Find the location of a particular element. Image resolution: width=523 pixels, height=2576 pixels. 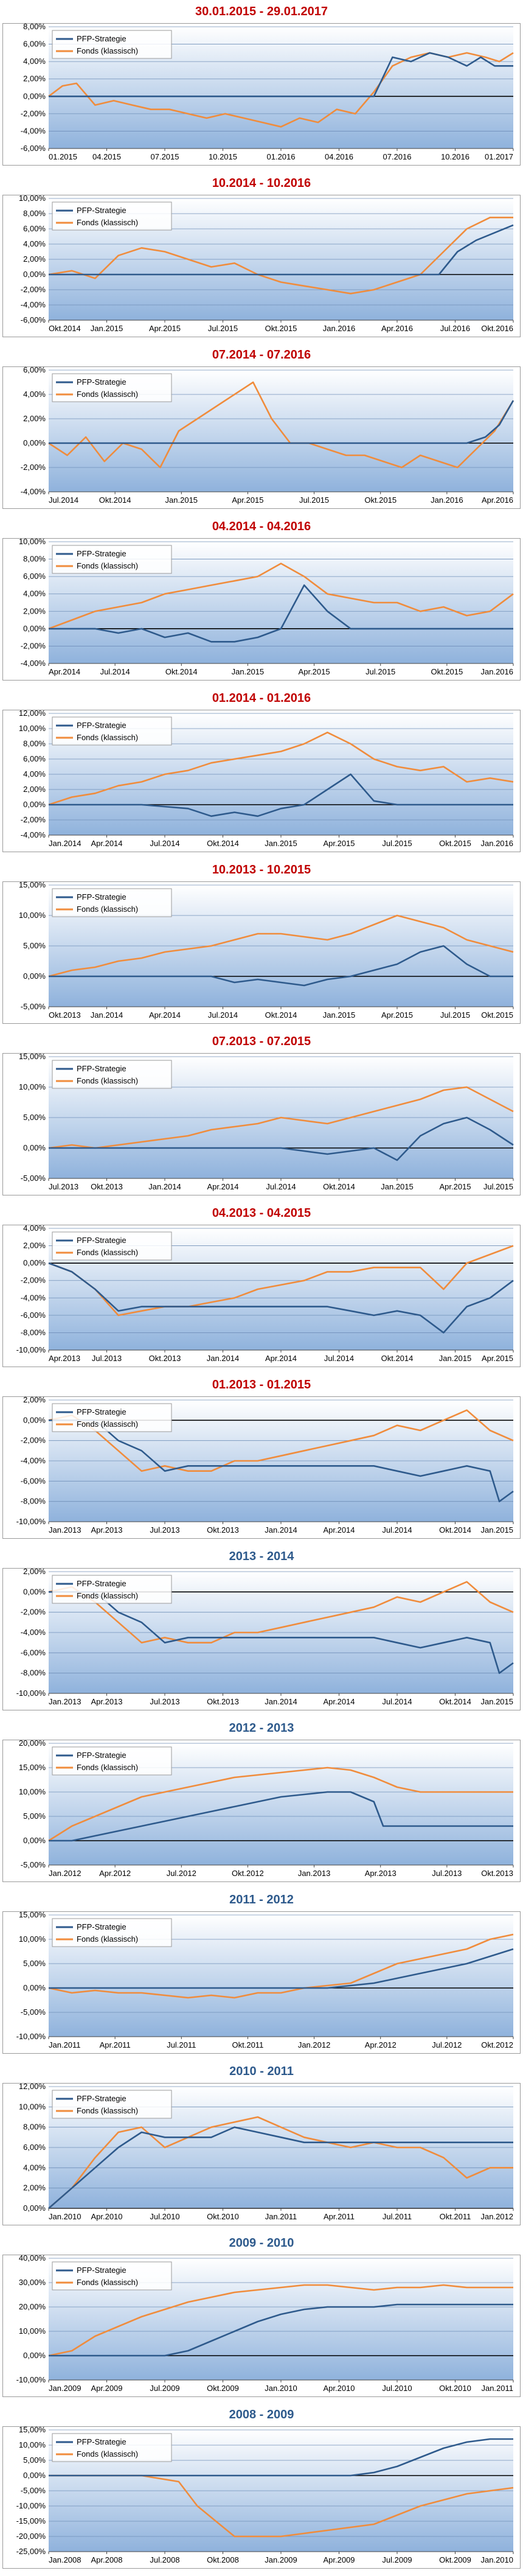

y-tick-label: 2,00% is located at coordinates (35, 1572).